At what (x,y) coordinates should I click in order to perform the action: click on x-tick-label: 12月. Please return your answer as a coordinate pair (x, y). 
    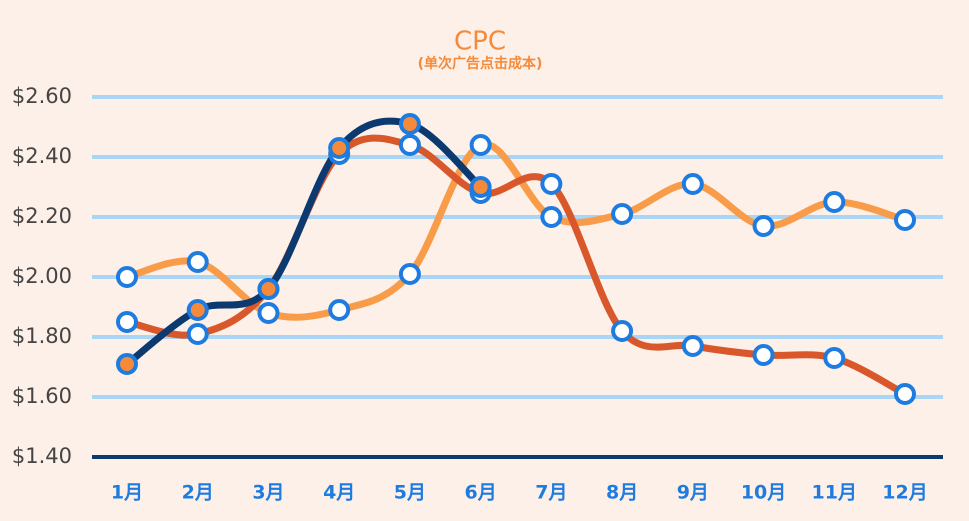
    Looking at the image, I should click on (904, 493).